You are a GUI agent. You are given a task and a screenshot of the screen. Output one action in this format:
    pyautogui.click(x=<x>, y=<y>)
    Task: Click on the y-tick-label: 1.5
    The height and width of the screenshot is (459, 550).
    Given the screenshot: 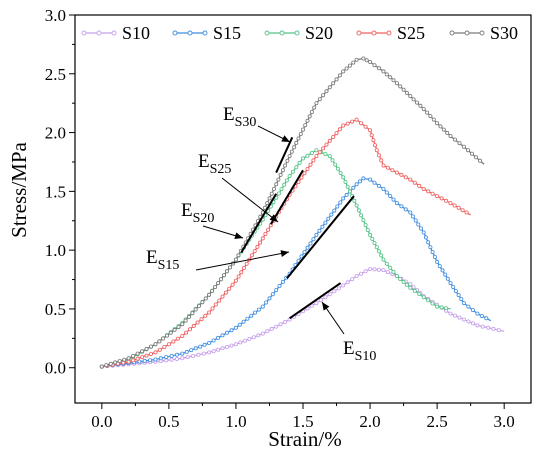 What is the action you would take?
    pyautogui.click(x=55, y=191)
    